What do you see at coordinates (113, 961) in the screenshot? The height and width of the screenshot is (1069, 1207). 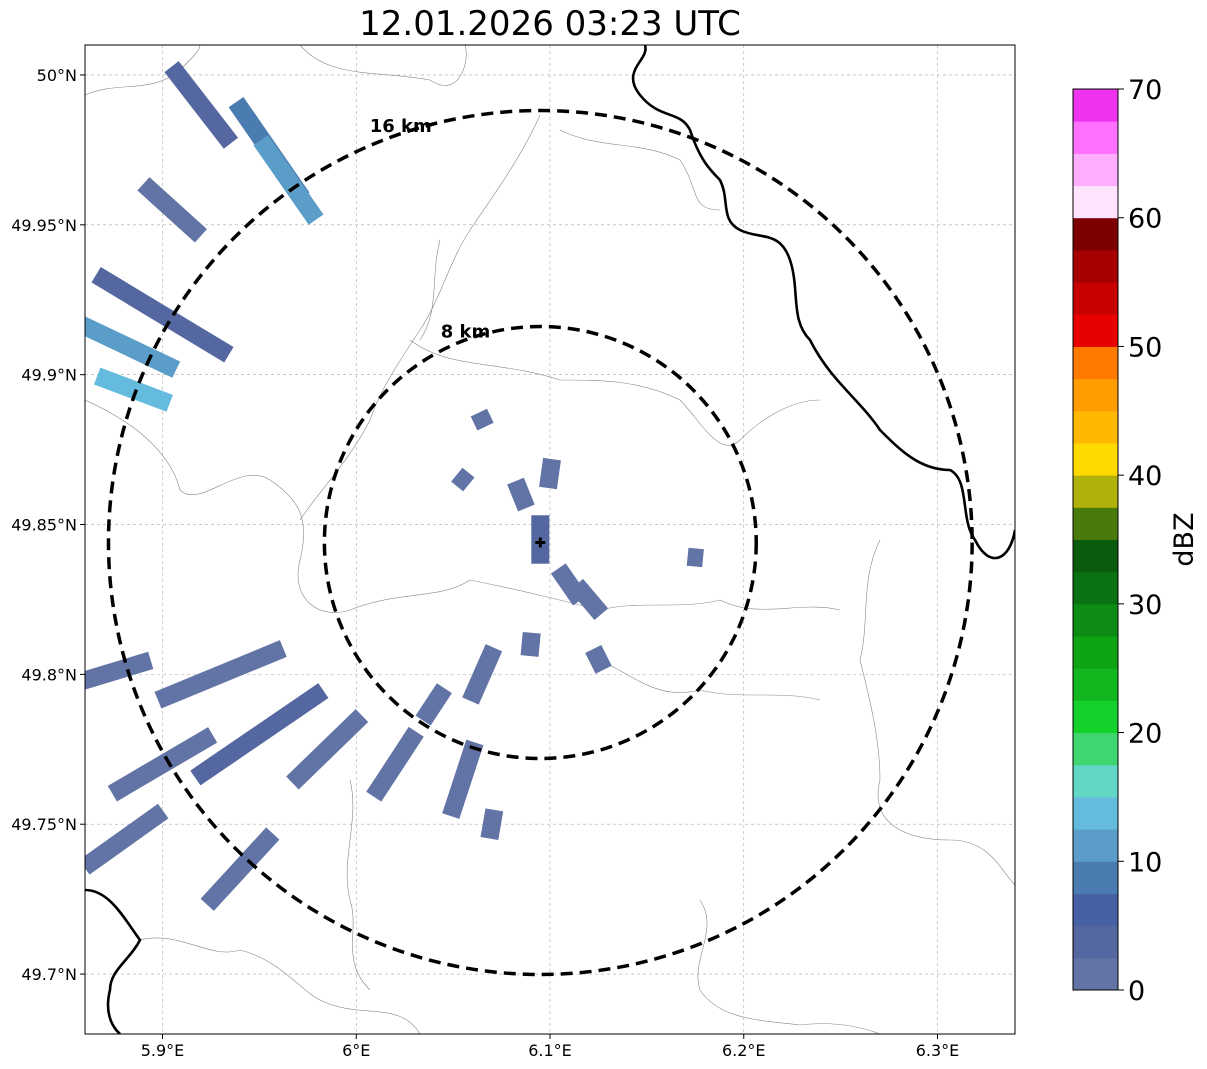 I see `country-border-southwest` at bounding box center [113, 961].